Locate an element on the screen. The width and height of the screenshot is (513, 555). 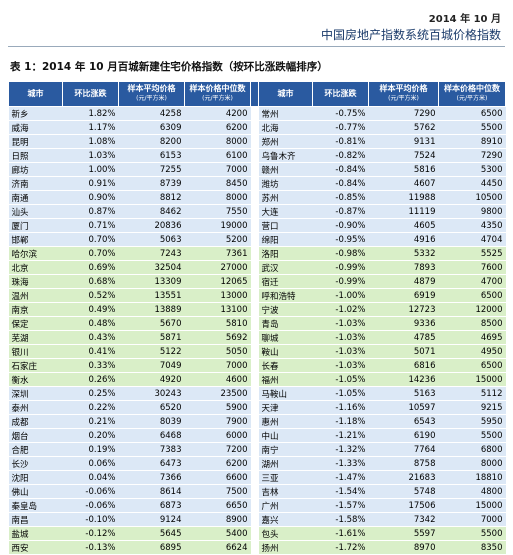
table-row: 南昌 -0.10% 9124 8900 嘉兴 -1.58% 7342 7000 is located at coordinates (257, 519).